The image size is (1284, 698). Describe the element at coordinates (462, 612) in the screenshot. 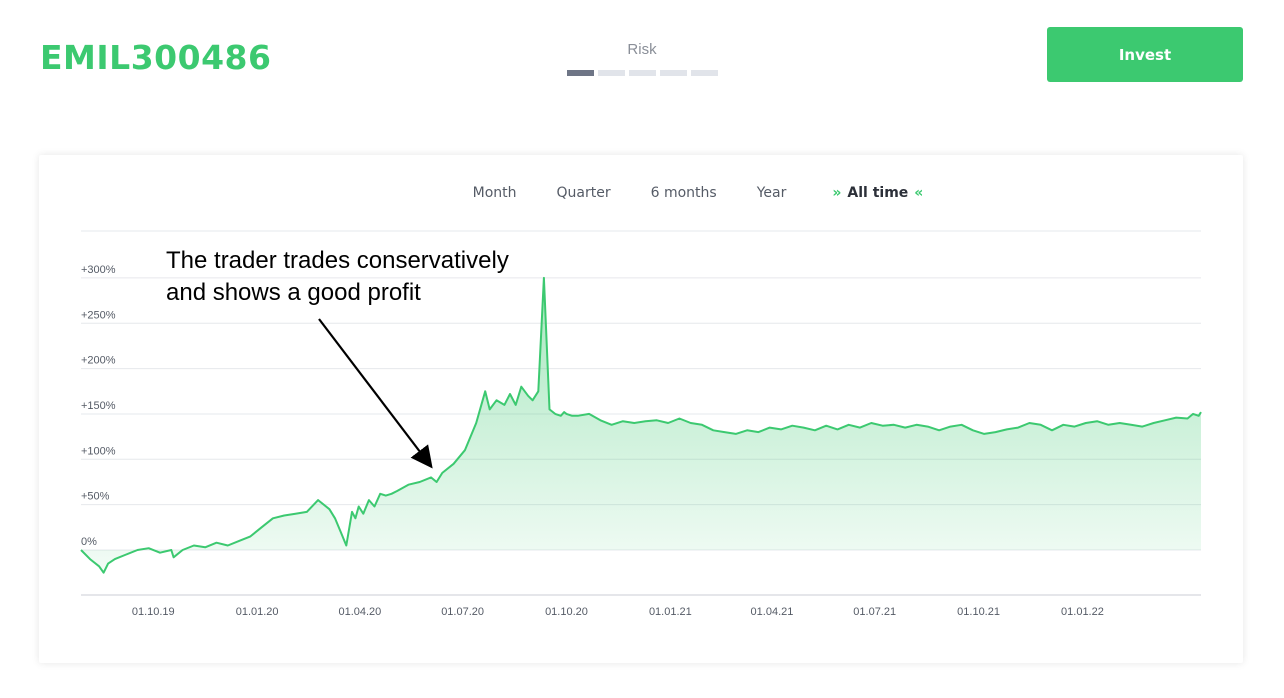

I see `x-tick-label: 01.07.20` at that location.